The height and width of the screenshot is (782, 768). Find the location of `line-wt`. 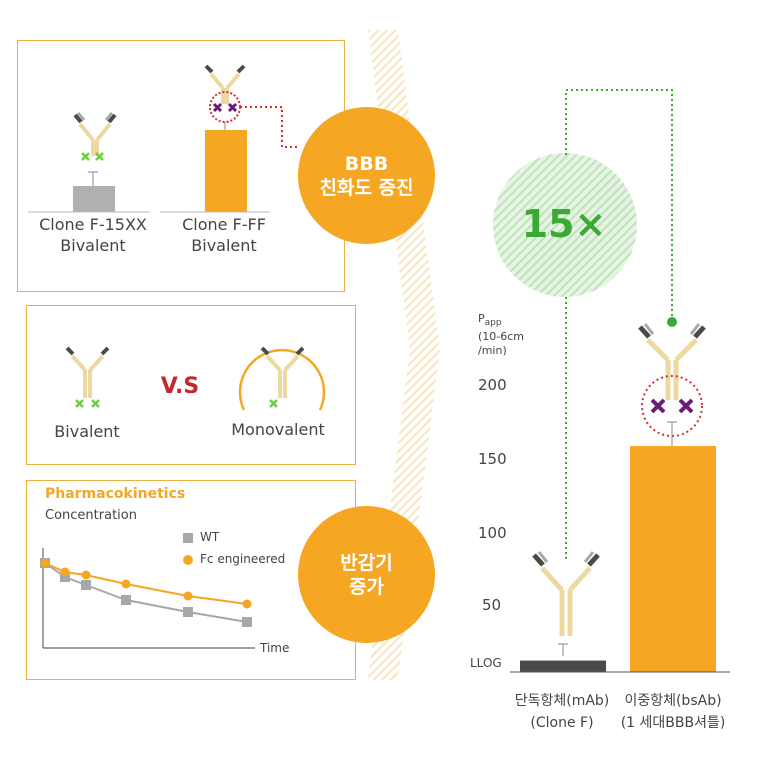

line-wt is located at coordinates (146, 592).